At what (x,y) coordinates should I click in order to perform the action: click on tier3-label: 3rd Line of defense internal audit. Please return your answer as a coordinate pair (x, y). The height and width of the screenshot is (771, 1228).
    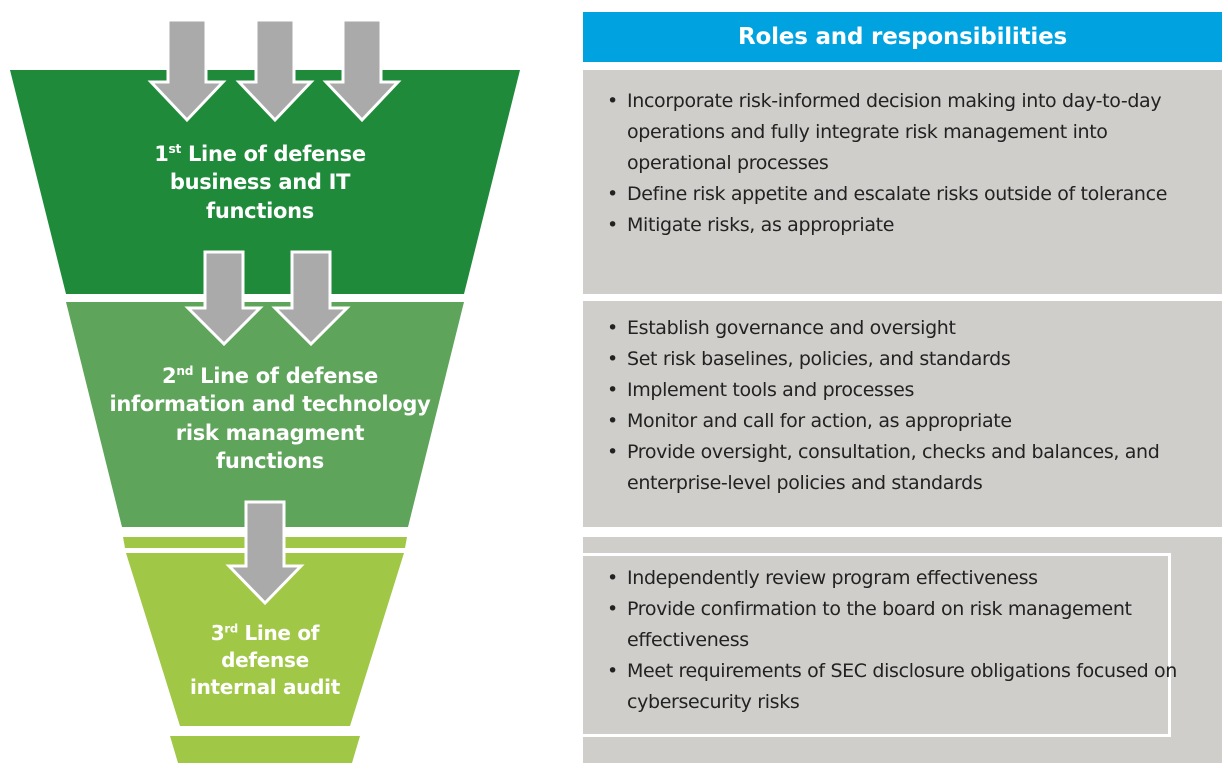
    Looking at the image, I should click on (265, 660).